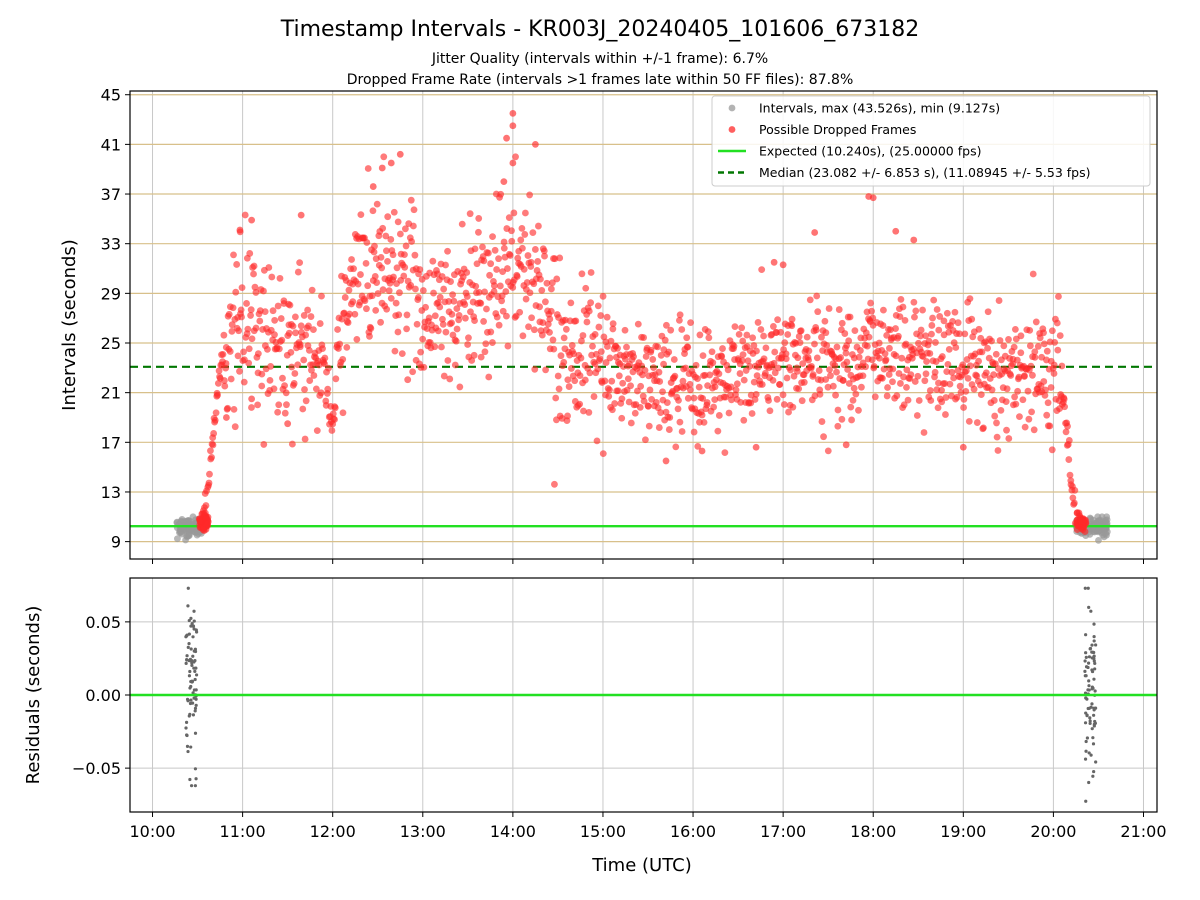 The width and height of the screenshot is (1200, 900). I want to click on legend-entry: Intervals, max (43.526s), min (9.127s), so click(879, 108).